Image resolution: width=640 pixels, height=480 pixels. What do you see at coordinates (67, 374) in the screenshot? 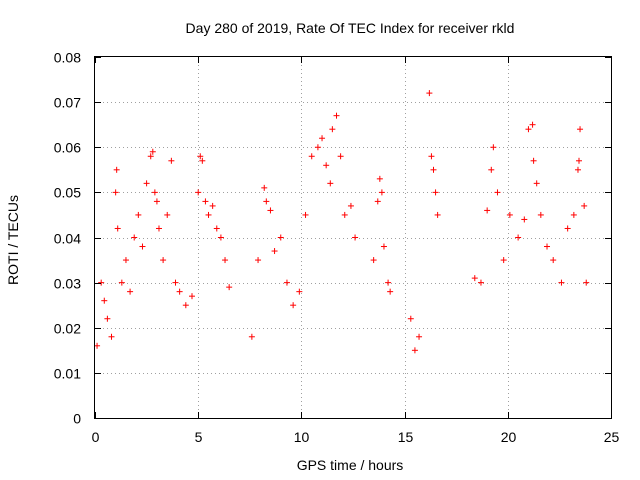
I see `y-tick-label: 0.01` at bounding box center [67, 374].